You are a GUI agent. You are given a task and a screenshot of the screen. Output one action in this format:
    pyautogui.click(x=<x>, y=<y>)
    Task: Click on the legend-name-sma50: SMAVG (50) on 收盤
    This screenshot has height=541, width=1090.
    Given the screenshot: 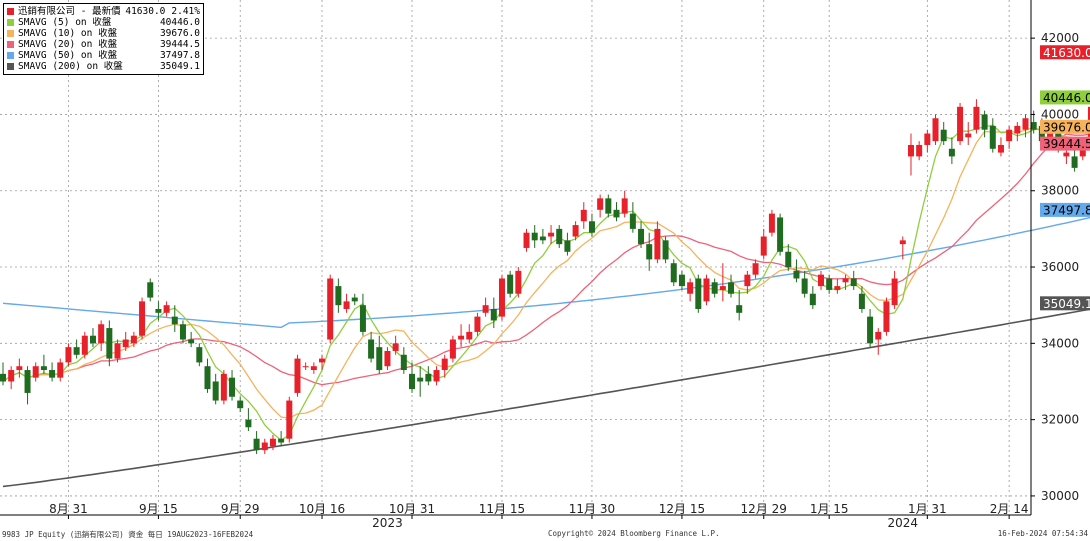 What is the action you would take?
    pyautogui.click(x=68, y=55)
    